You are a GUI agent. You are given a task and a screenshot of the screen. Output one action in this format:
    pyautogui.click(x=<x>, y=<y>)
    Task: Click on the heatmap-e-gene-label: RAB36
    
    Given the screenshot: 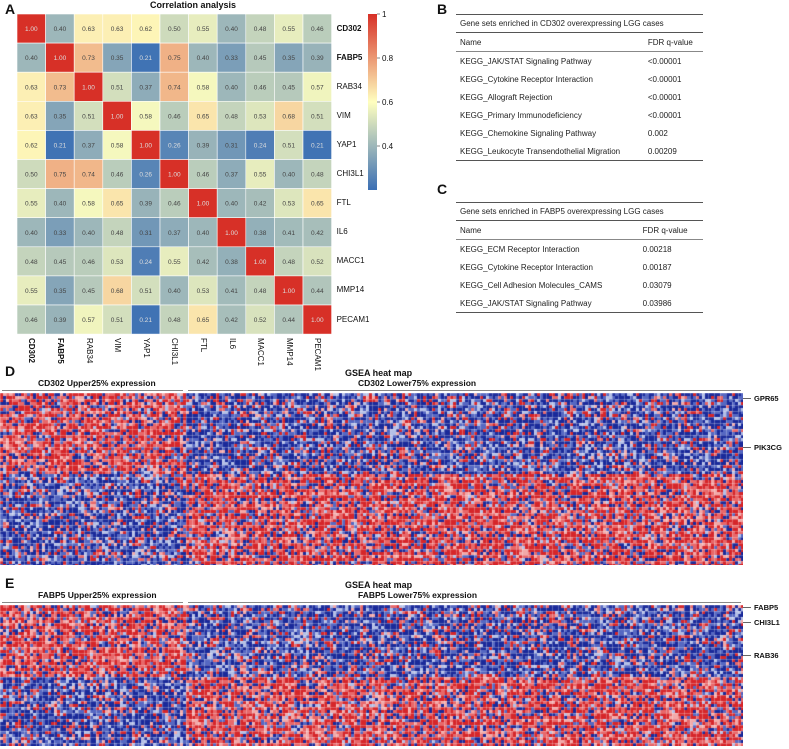 What is the action you would take?
    pyautogui.click(x=766, y=655)
    